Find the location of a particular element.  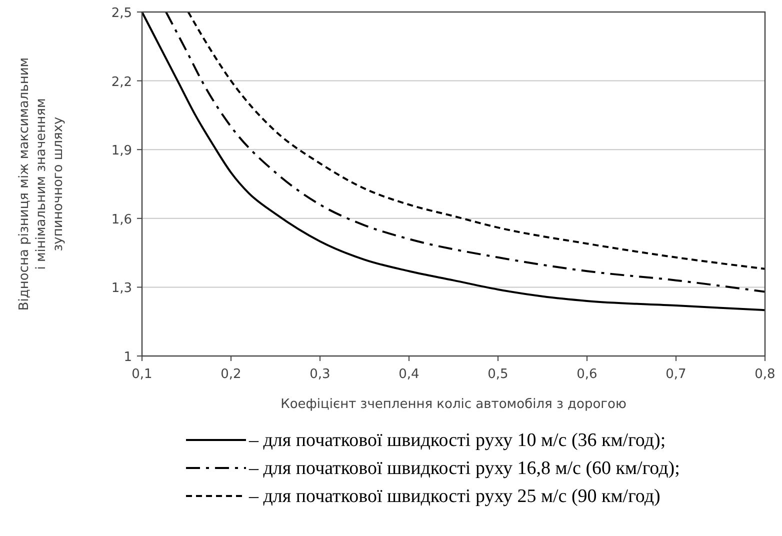

x-tick-label: 0,3 is located at coordinates (320, 374).